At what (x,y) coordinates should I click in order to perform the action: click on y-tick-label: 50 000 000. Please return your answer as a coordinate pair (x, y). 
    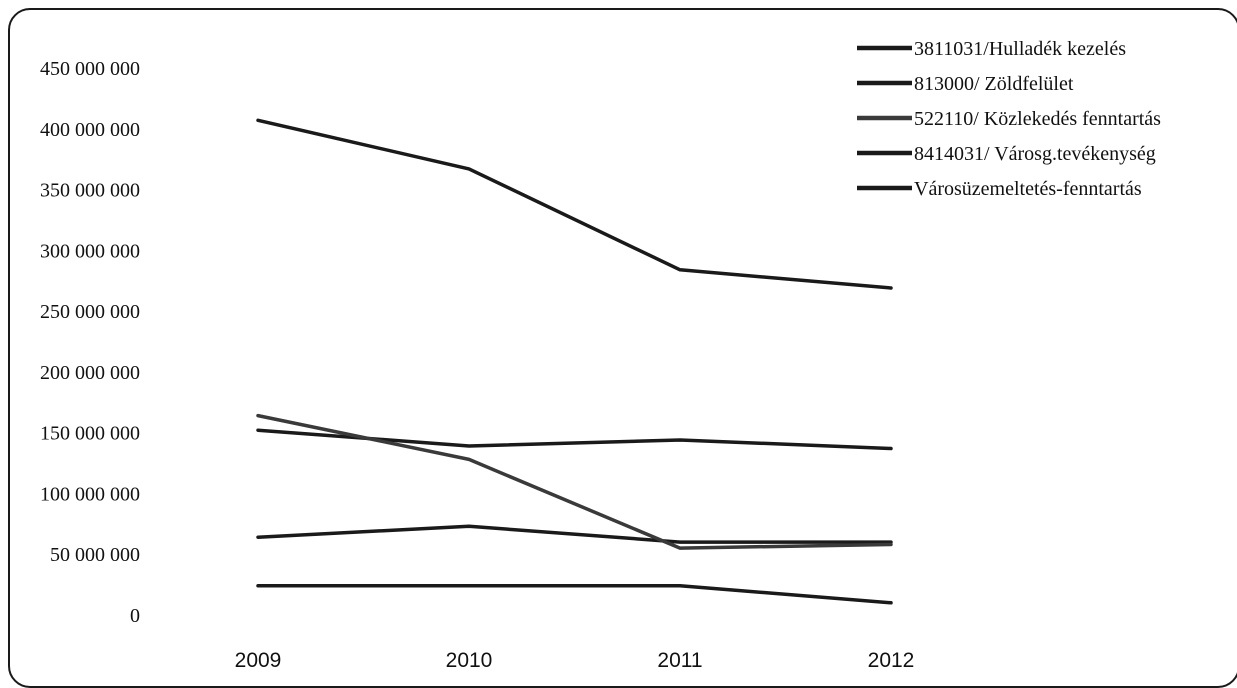
    Looking at the image, I should click on (95, 555).